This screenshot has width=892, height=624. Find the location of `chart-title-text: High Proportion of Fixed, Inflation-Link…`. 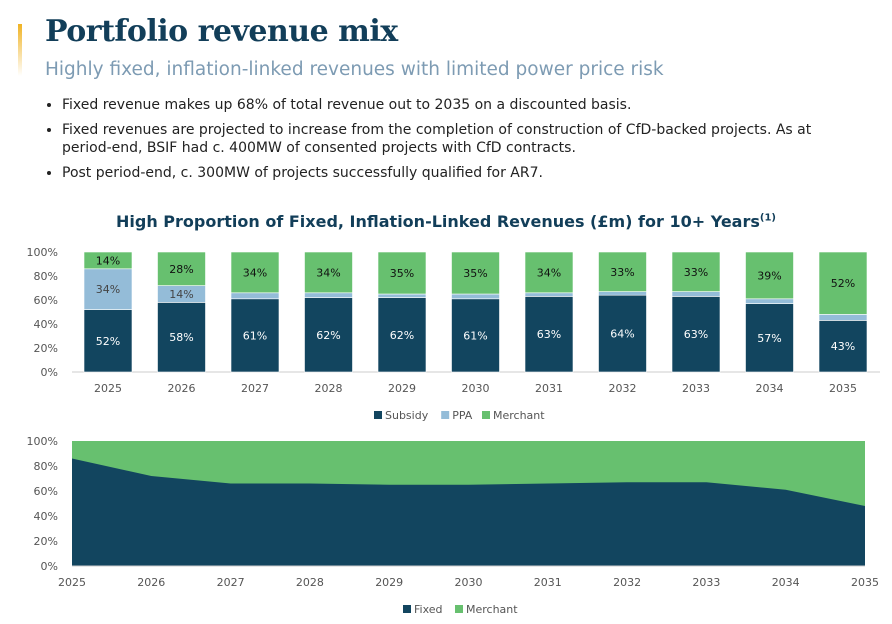

chart-title-text: High Proportion of Fixed, Inflation-Link… is located at coordinates (438, 221).